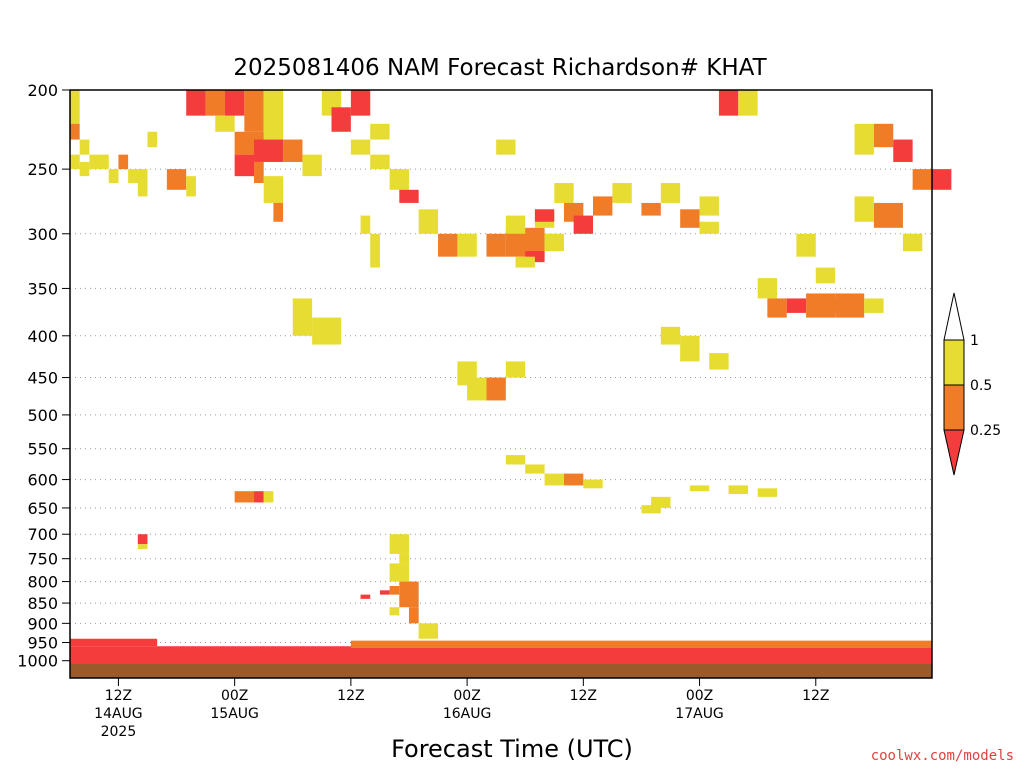 Image resolution: width=1024 pixels, height=768 pixels. Describe the element at coordinates (42, 336) in the screenshot. I see `y-tick-label: 400` at that location.